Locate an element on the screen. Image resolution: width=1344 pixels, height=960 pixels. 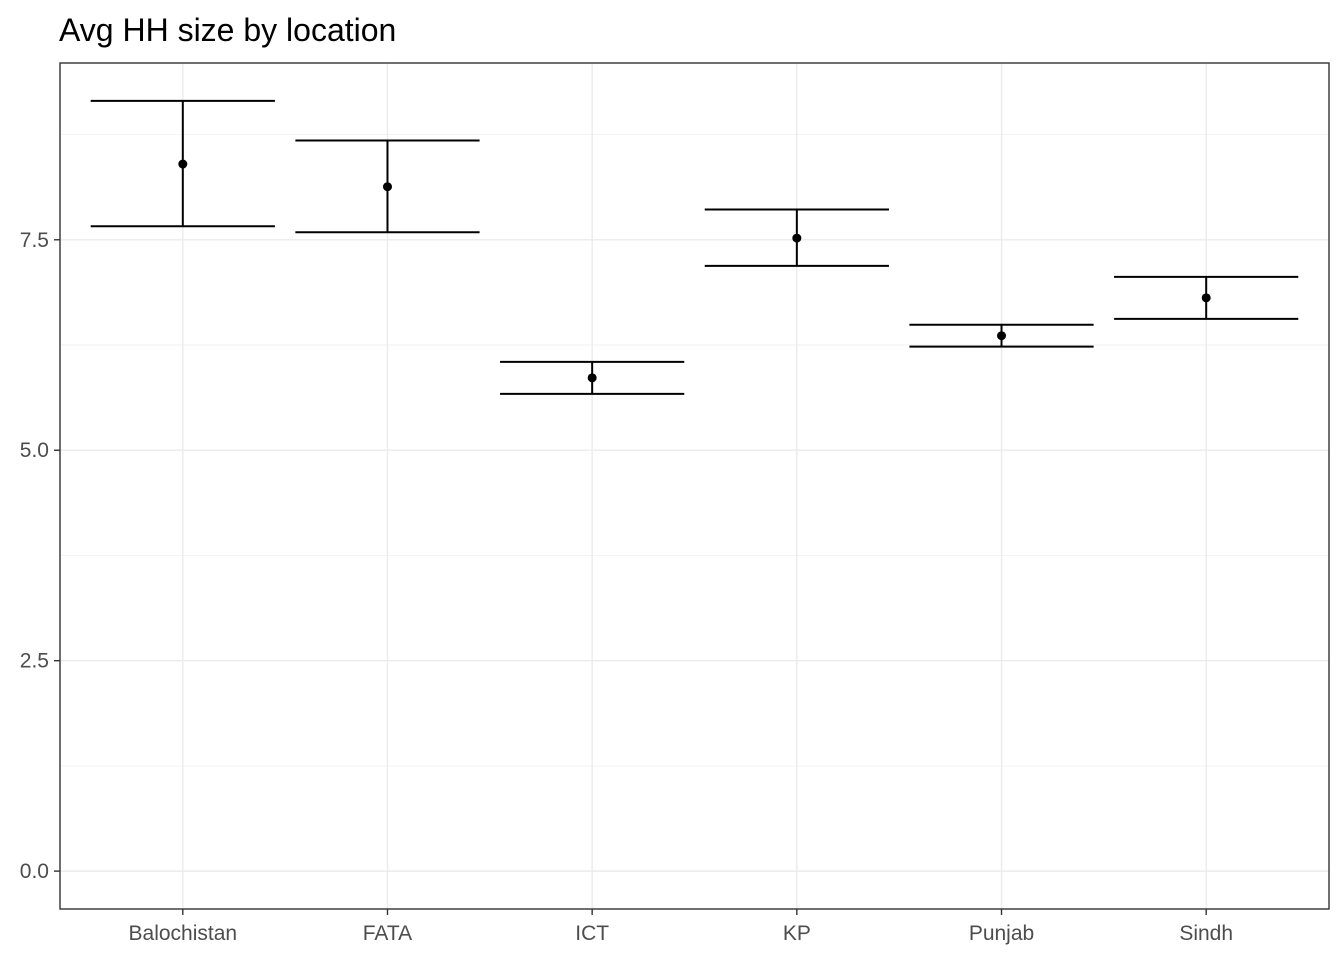
y-tick-label: 5.0 is located at coordinates (34, 450).